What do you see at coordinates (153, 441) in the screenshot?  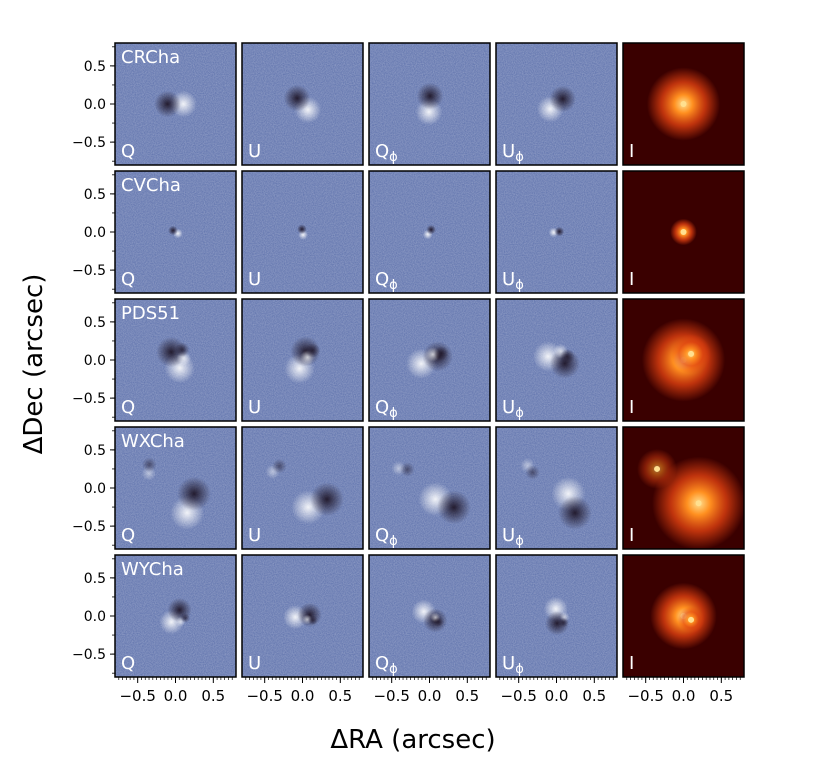 I see `row-label: WXCha` at bounding box center [153, 441].